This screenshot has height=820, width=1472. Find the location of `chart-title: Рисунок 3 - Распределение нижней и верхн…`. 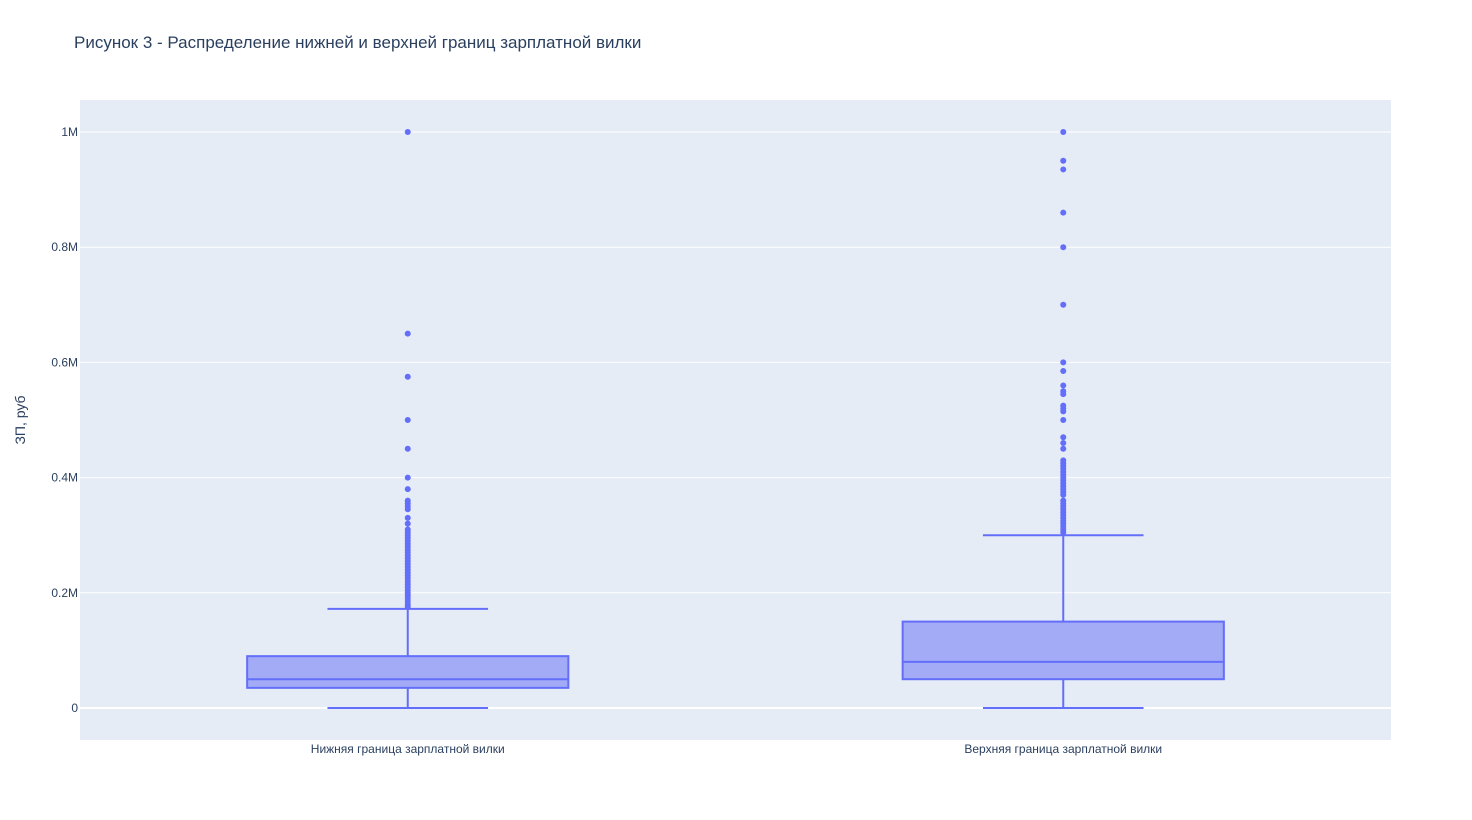

chart-title: Рисунок 3 - Распределение нижней и верхн… is located at coordinates (358, 42).